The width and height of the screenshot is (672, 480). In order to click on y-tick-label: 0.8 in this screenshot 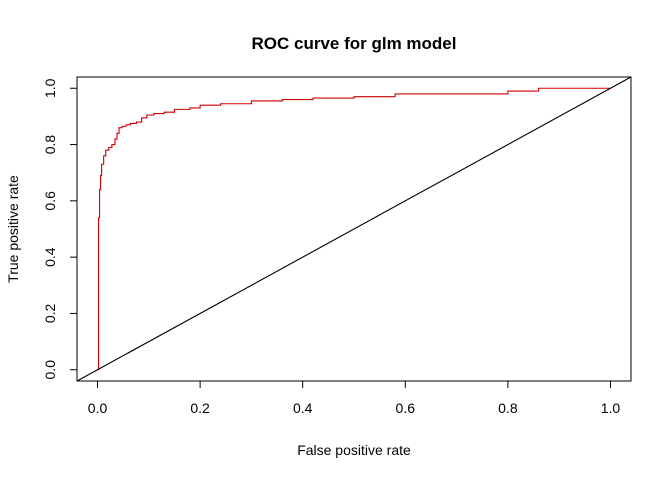, I will do `click(50, 145)`.